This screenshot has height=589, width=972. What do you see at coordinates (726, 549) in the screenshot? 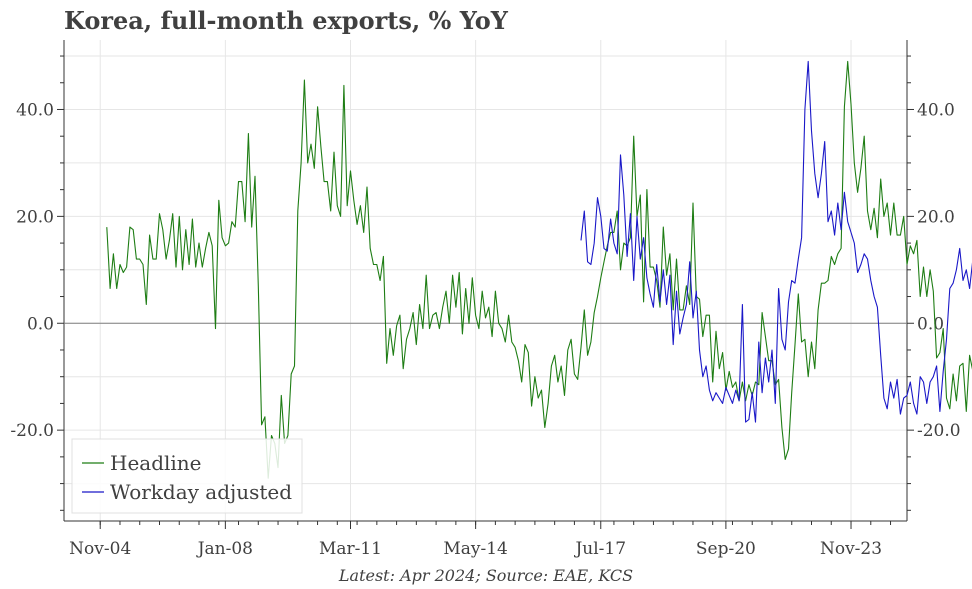
I see `x-tick-label: Sep-20` at bounding box center [726, 549].